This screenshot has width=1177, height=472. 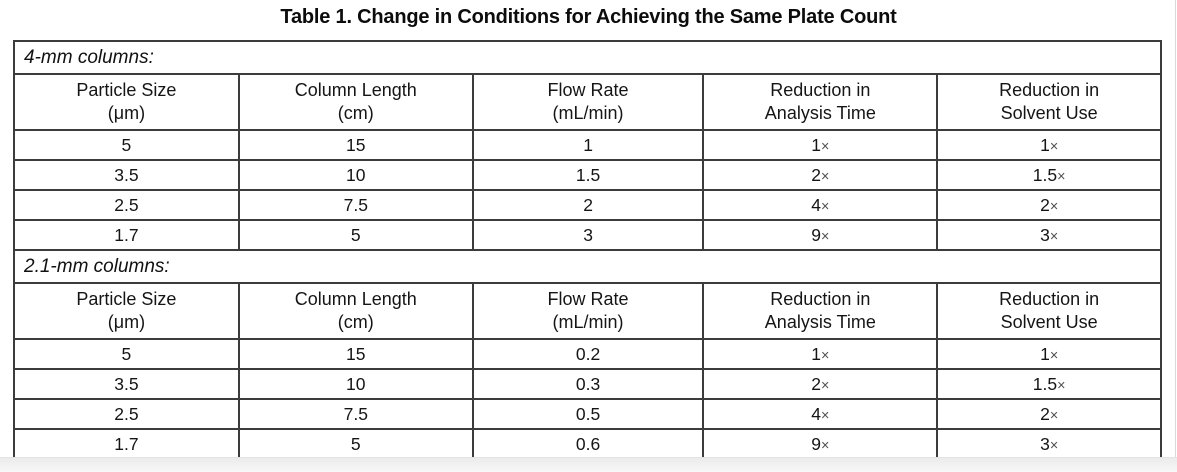 I want to click on table-row: 3.5 10 0.3 2× 1.5×, so click(x=587, y=384).